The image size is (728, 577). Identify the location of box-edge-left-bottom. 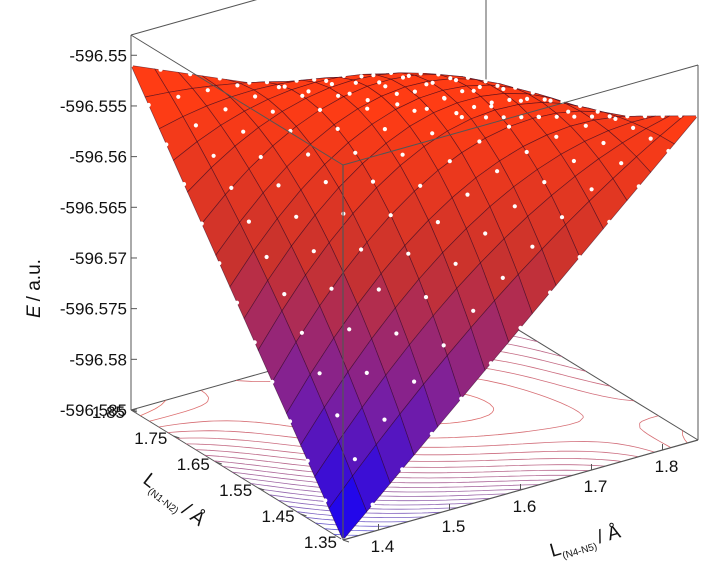
(237, 475).